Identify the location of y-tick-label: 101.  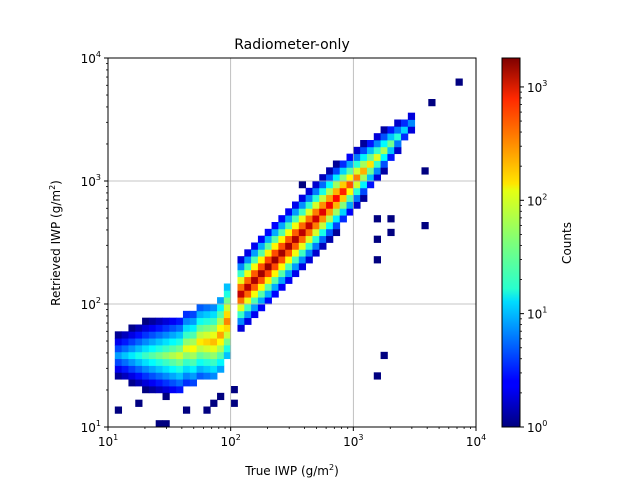
(91, 427).